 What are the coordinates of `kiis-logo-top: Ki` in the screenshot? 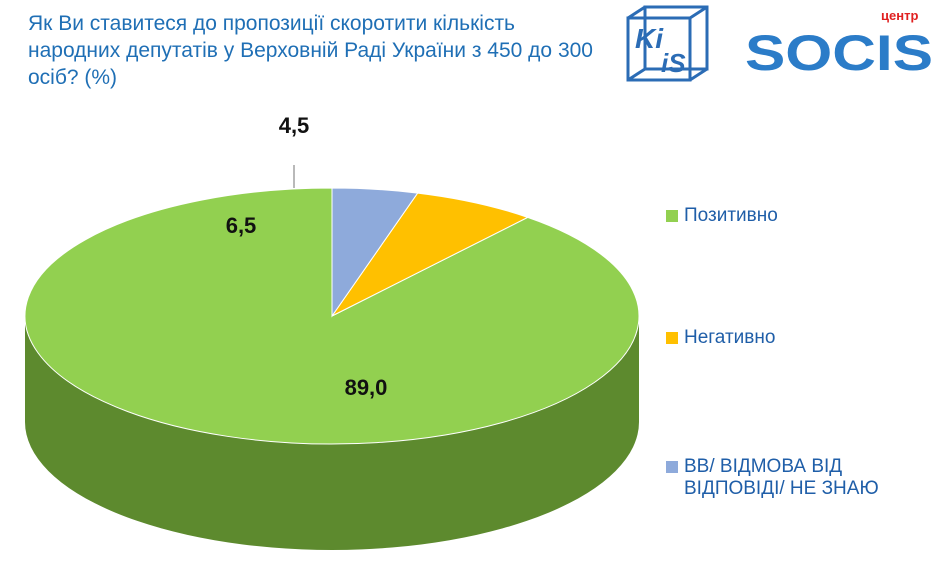 It's located at (649, 38).